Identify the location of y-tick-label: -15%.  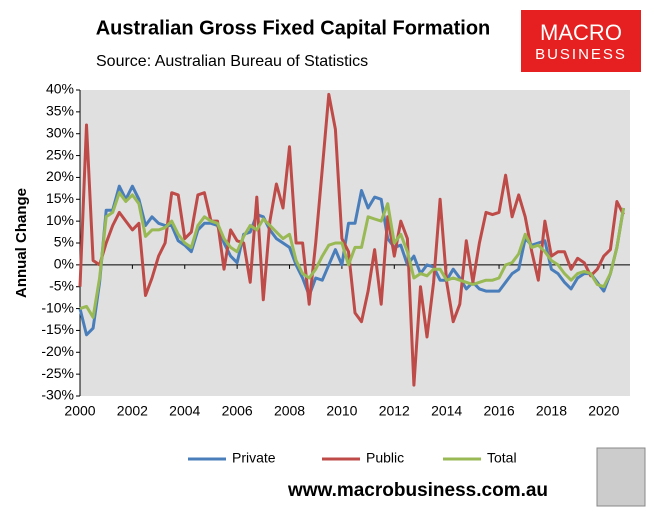
(57, 329).